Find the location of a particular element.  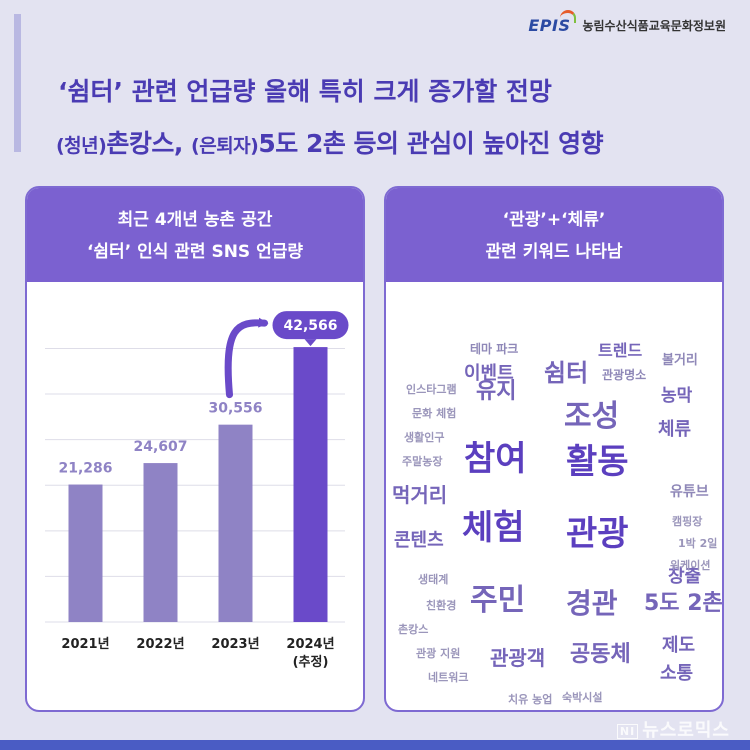

x-tick-label: 2024년 is located at coordinates (310, 644).